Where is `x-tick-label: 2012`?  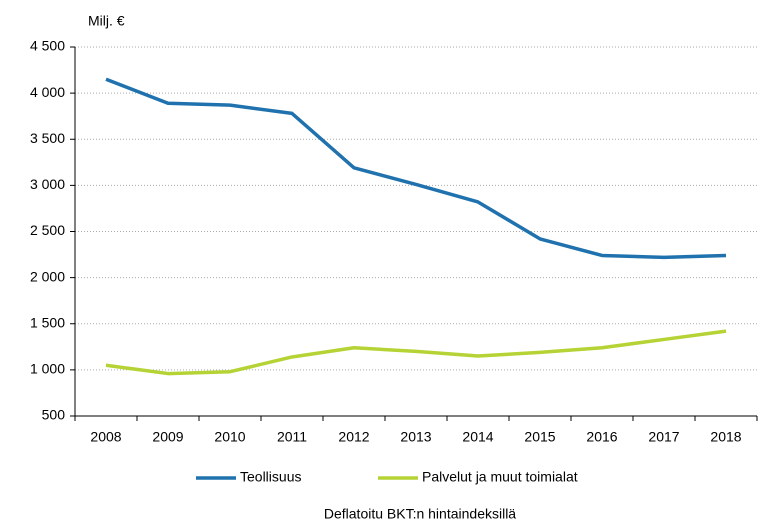
x-tick-label: 2012 is located at coordinates (353, 437).